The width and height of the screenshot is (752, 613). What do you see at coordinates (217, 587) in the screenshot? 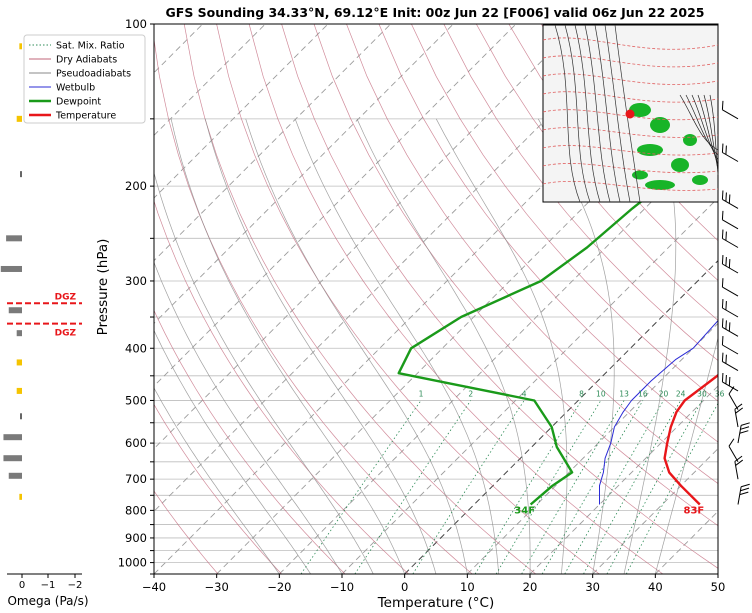
I see `x-tick-label: −30` at bounding box center [217, 587].